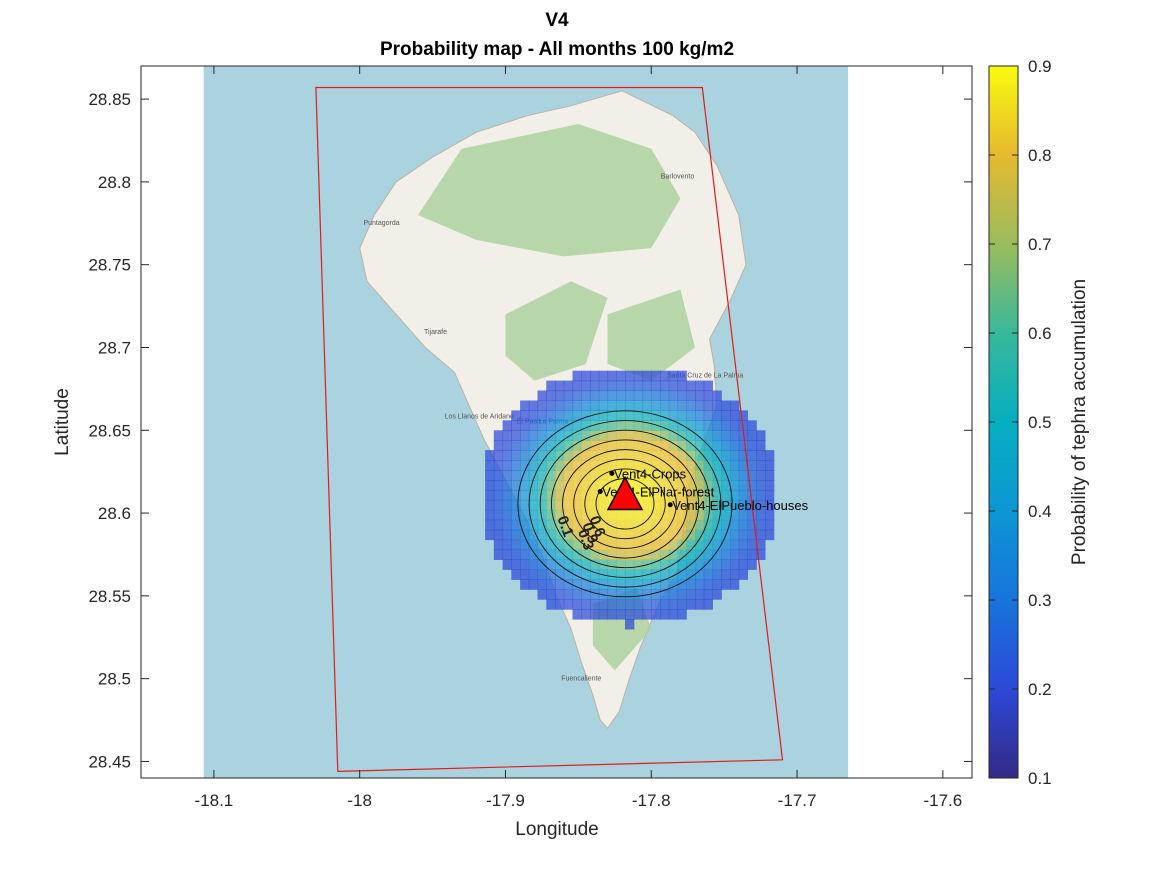 This screenshot has height=875, width=1167. I want to click on contour-label: 0.9, so click(589, 532).